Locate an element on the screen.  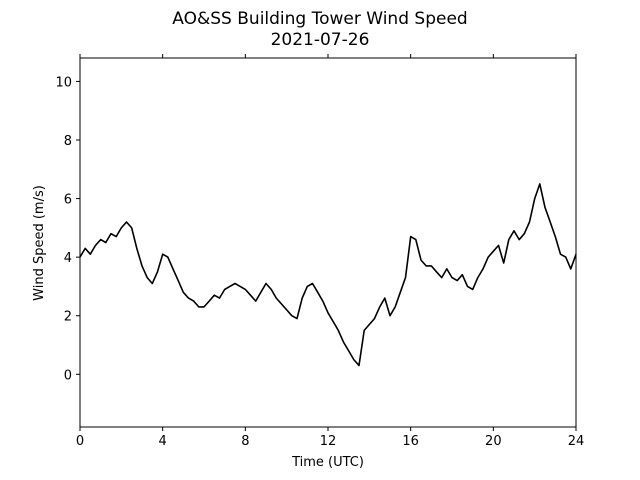
y-tick-label: 2 is located at coordinates (68, 317).